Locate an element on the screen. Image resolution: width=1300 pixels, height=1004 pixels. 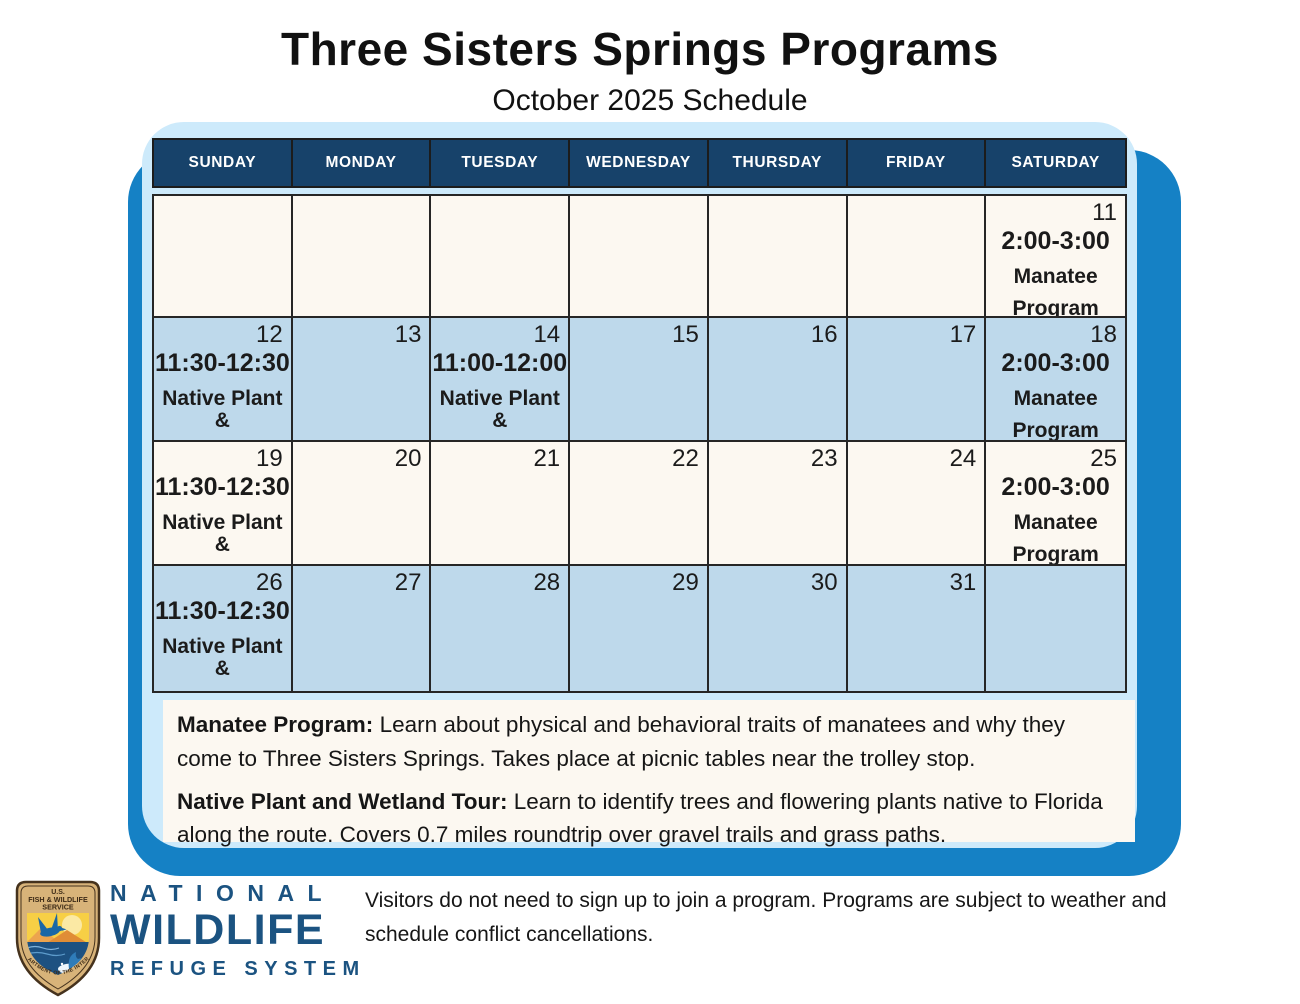
cell-date: 25 is located at coordinates (1103, 458).